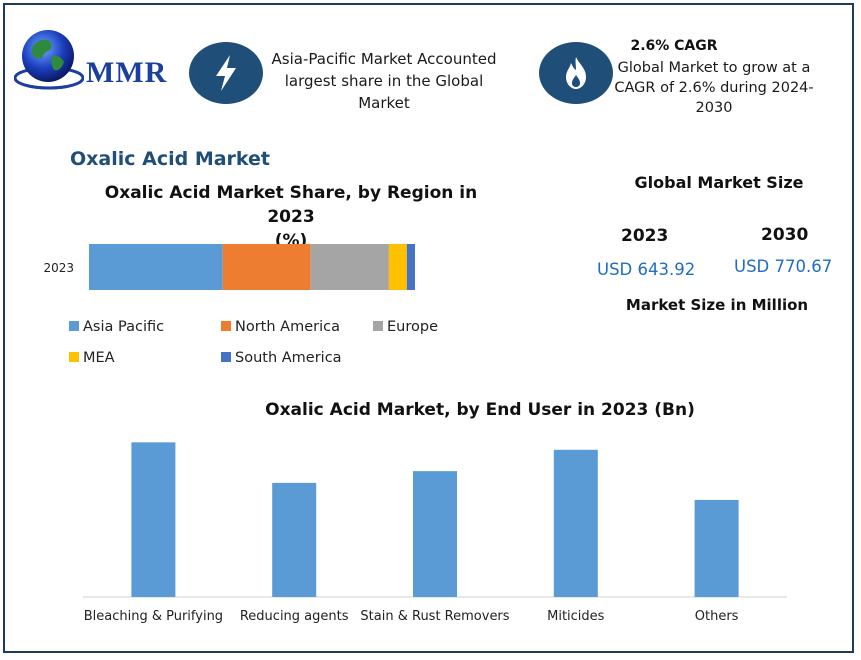 Image resolution: width=861 pixels, height=660 pixels. What do you see at coordinates (434, 616) in the screenshot?
I see `end-user-category-label: Stain & Rust Removers` at bounding box center [434, 616].